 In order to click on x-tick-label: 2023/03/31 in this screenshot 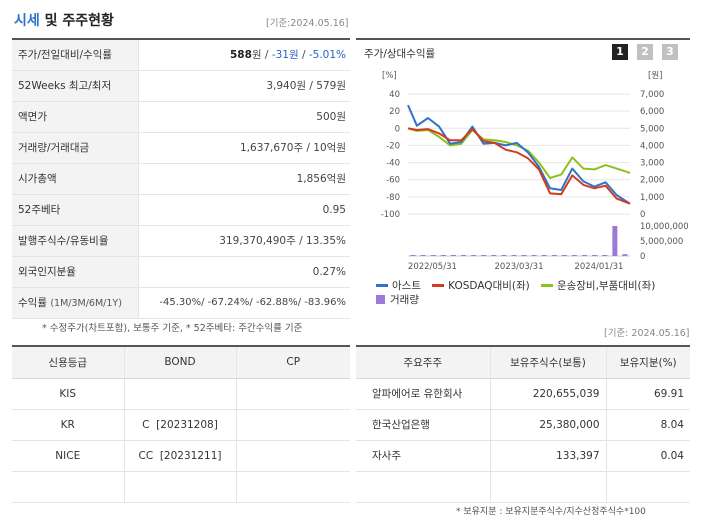, I will do `click(519, 267)`.